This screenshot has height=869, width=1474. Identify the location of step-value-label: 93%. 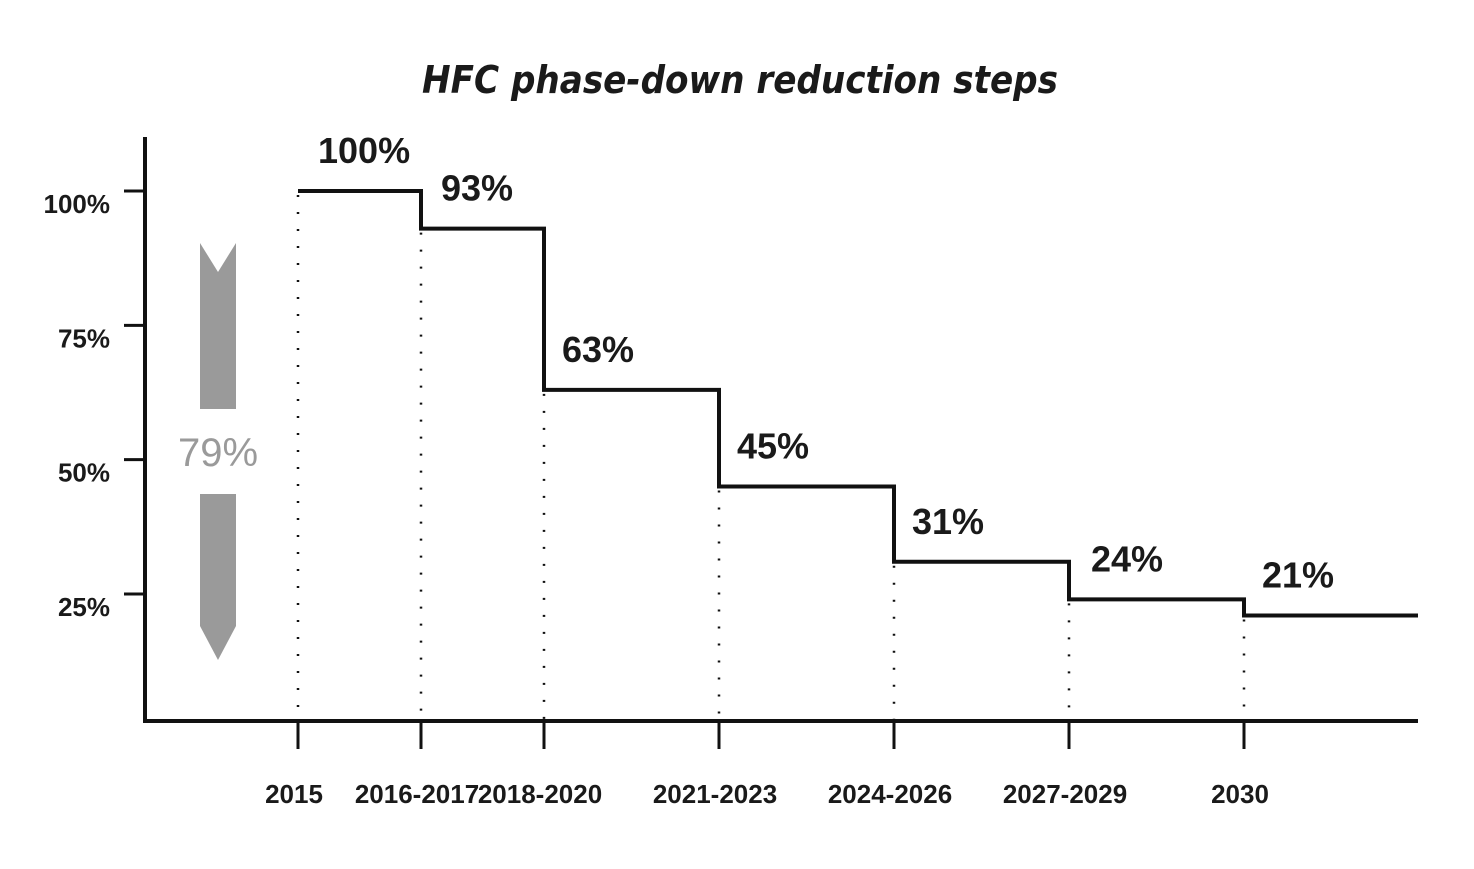
(477, 188).